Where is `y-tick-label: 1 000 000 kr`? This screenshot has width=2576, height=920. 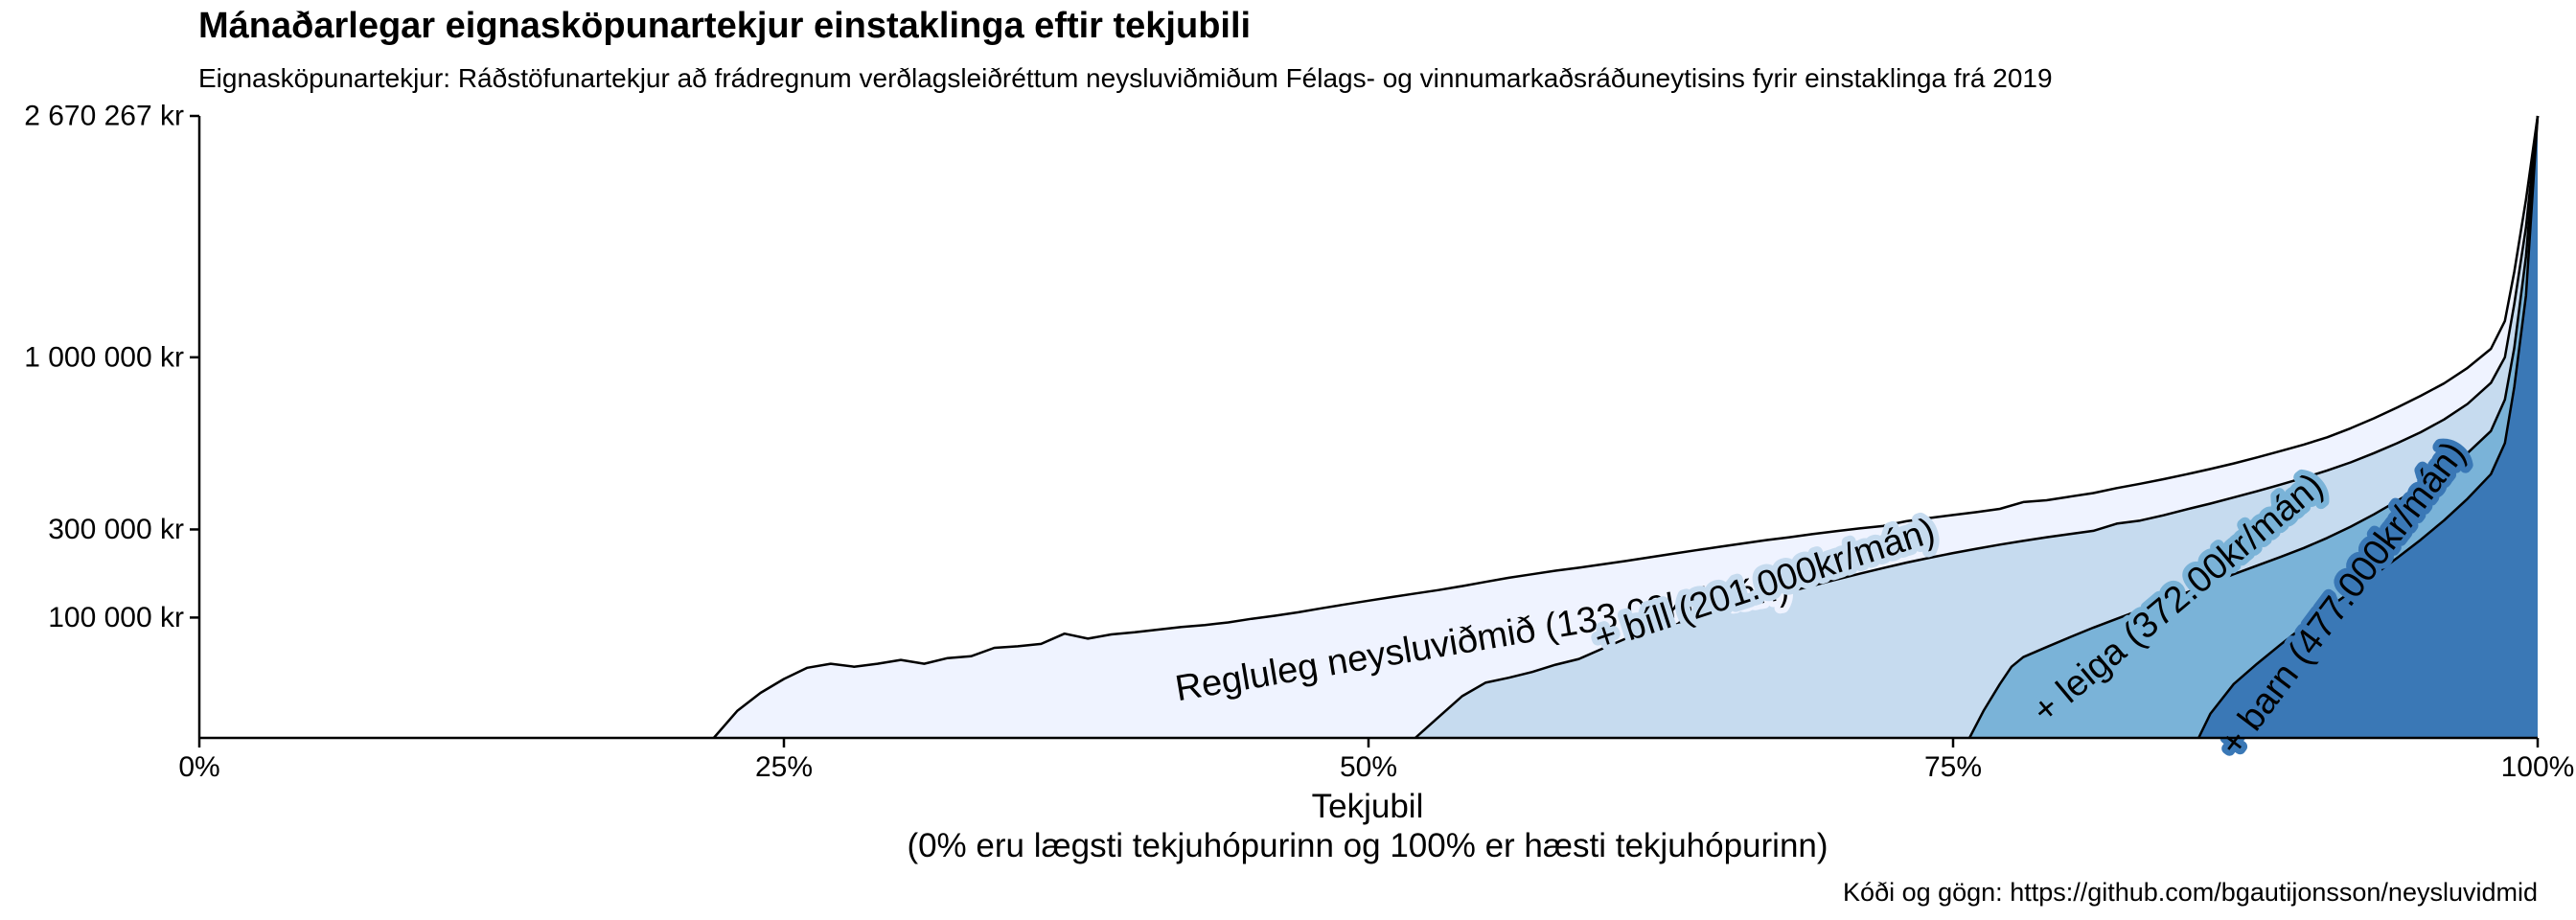
y-tick-label: 1 000 000 kr is located at coordinates (104, 357).